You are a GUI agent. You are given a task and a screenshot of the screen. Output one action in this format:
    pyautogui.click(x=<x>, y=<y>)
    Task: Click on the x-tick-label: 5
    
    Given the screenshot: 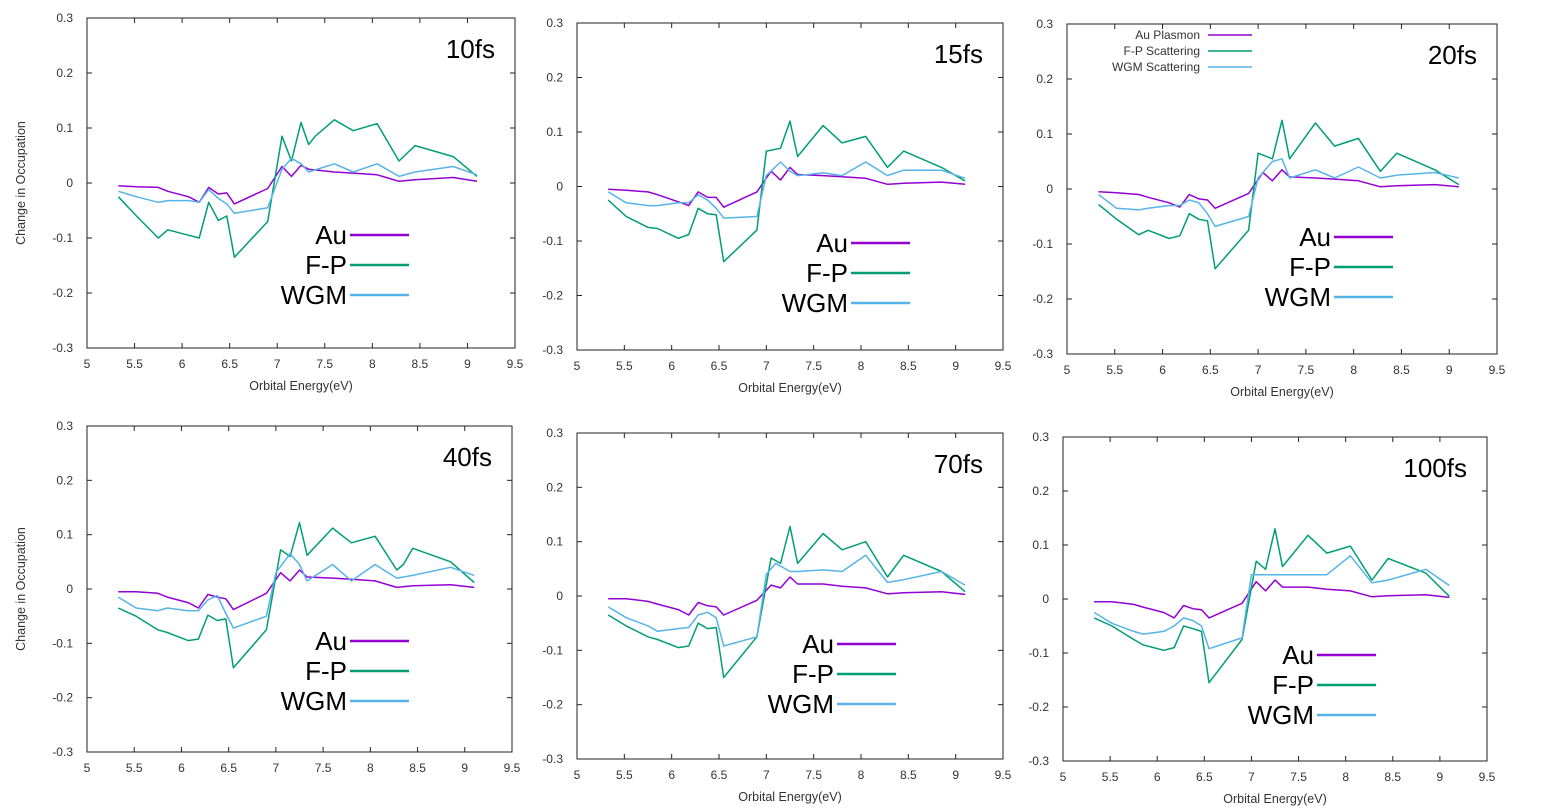 What is the action you would take?
    pyautogui.click(x=87, y=768)
    